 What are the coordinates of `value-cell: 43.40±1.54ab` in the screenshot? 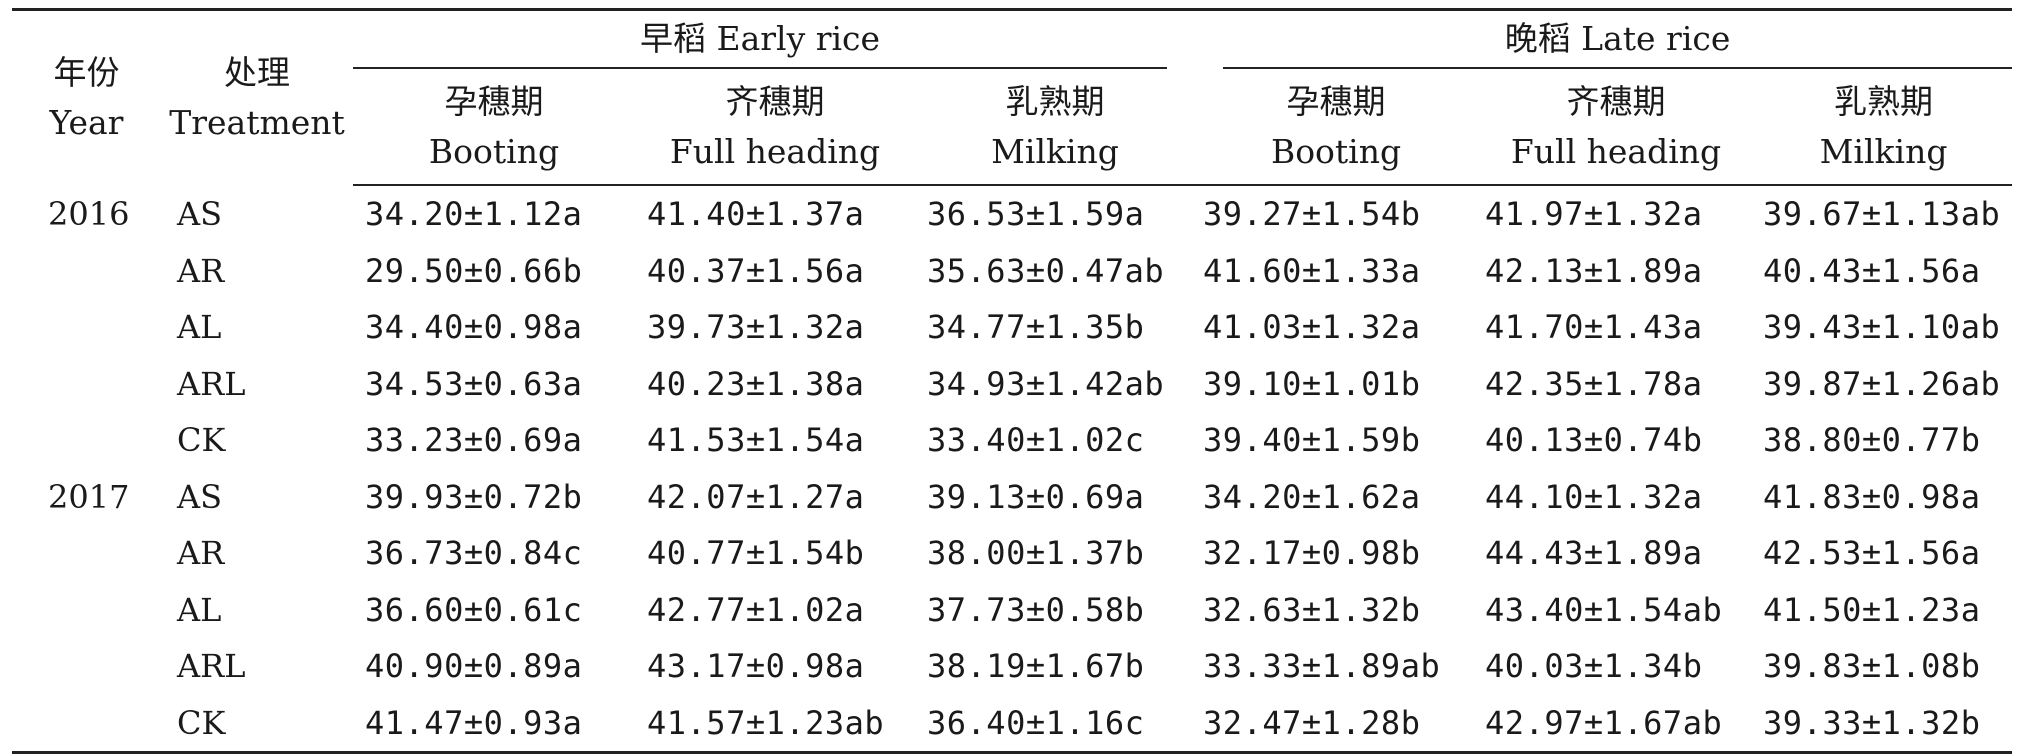 It's located at (1604, 609).